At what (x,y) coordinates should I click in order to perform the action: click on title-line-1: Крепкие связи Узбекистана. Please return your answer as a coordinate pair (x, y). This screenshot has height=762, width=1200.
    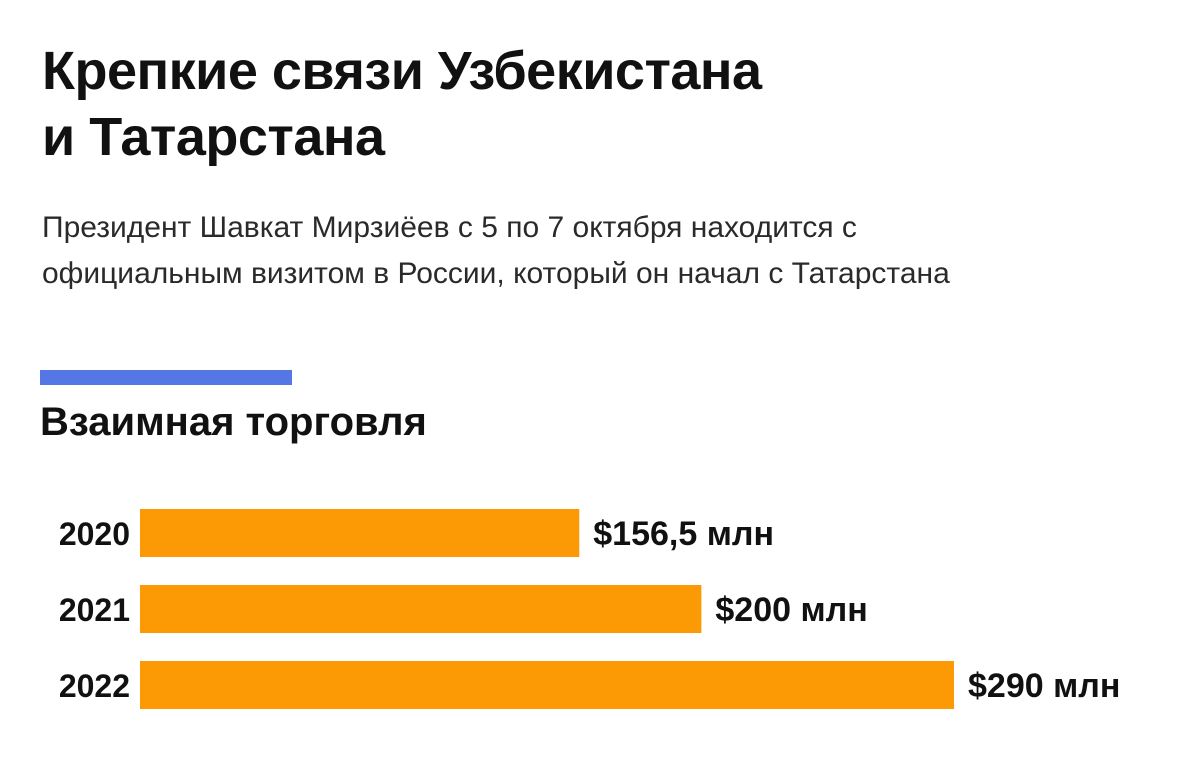
    Looking at the image, I should click on (402, 71).